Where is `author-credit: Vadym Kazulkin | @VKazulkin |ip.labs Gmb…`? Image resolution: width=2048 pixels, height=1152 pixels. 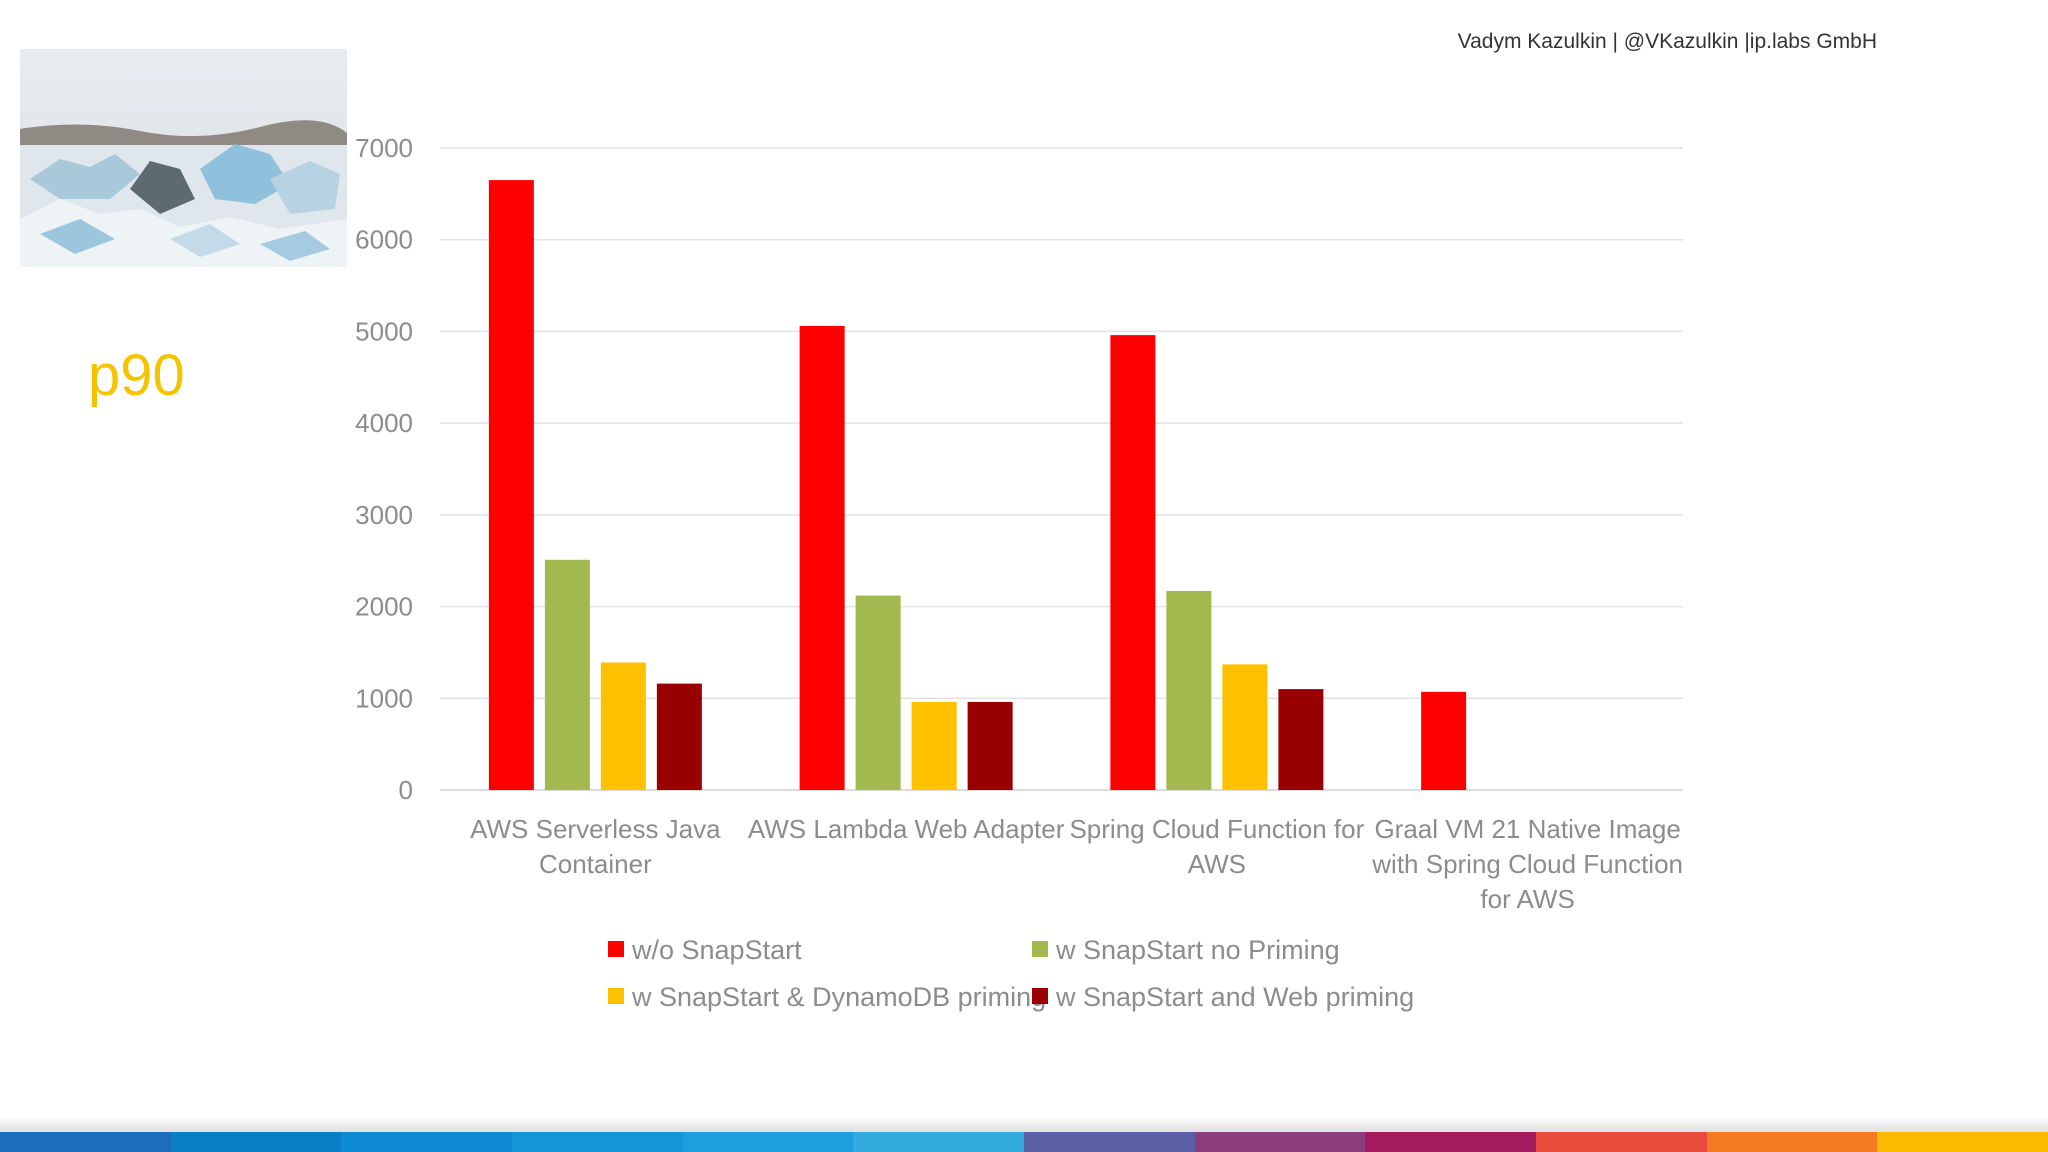 author-credit: Vadym Kazulkin | @VKazulkin |ip.labs Gmb… is located at coordinates (1667, 41).